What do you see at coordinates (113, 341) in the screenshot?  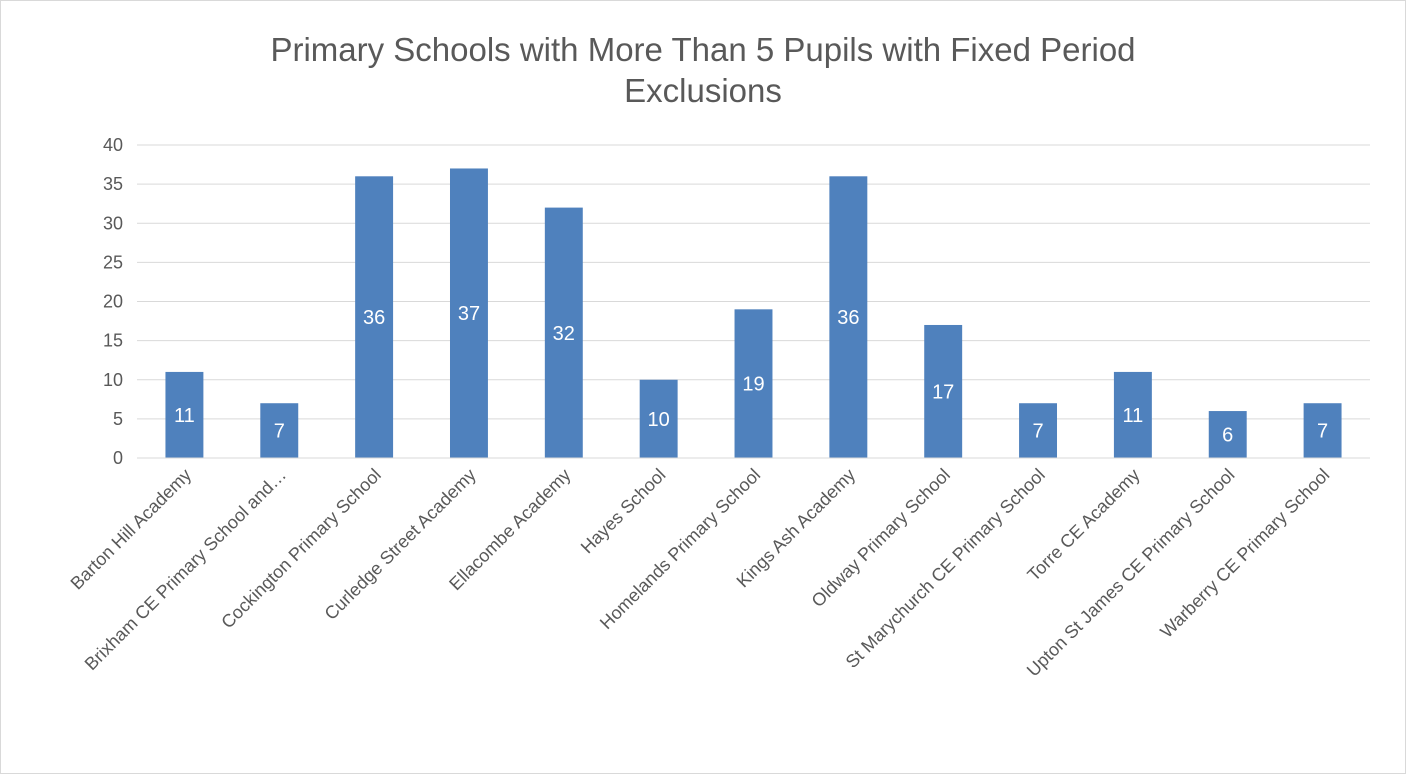 I see `y-tick-label: 15` at bounding box center [113, 341].